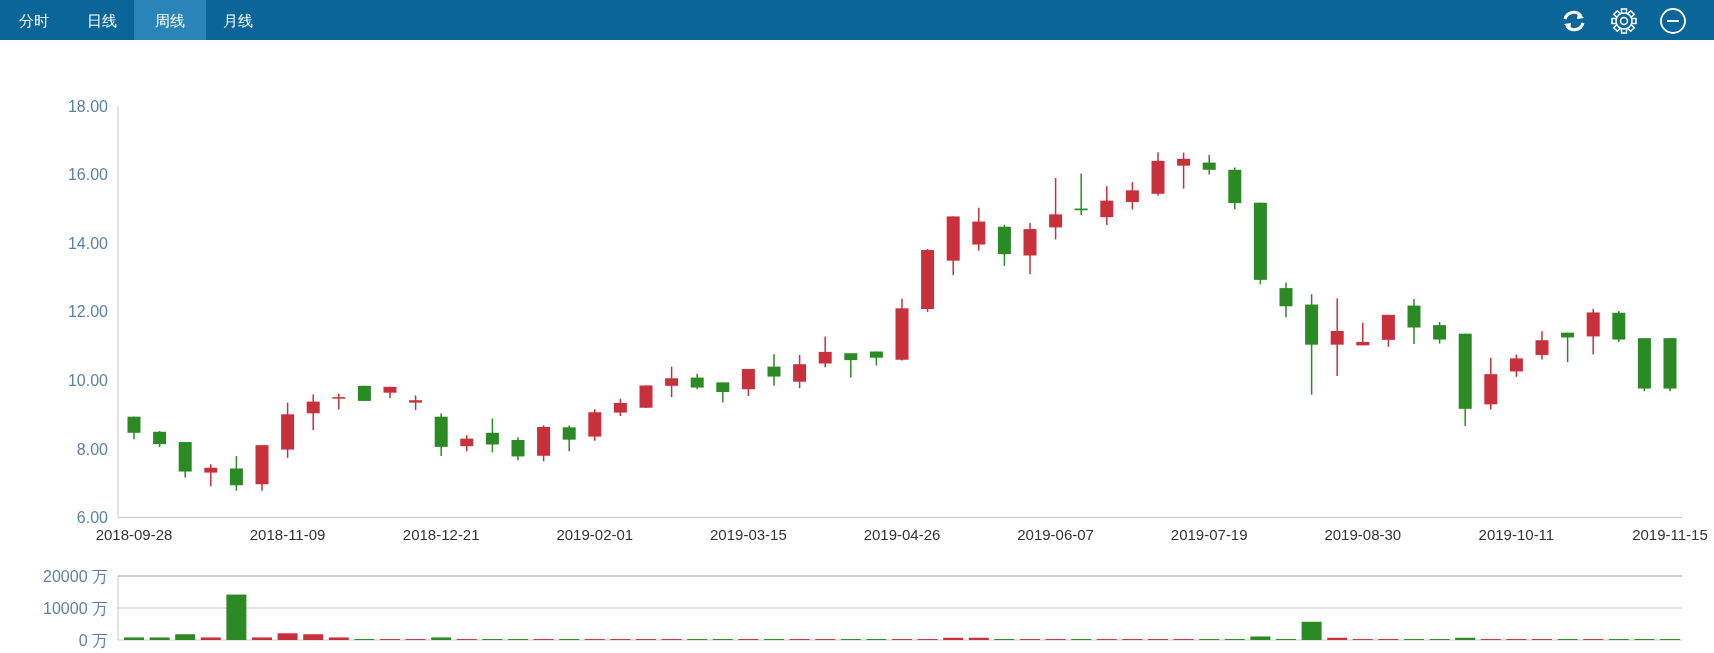 This screenshot has width=1714, height=653. I want to click on y-tick-label: 6.00, so click(92, 518).